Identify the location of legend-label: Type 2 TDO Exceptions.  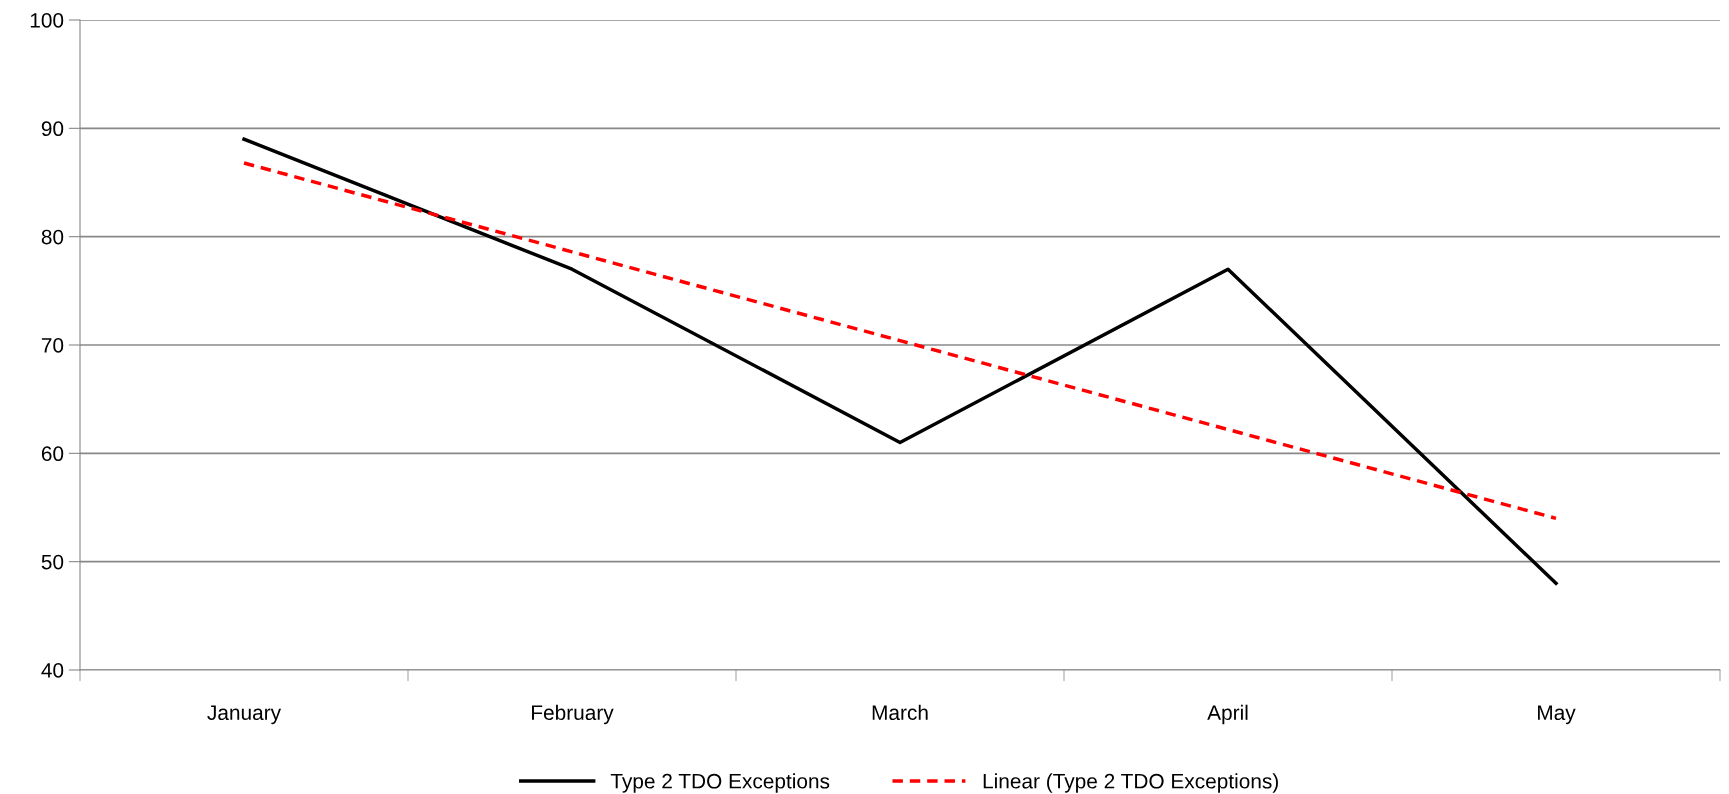
(720, 783).